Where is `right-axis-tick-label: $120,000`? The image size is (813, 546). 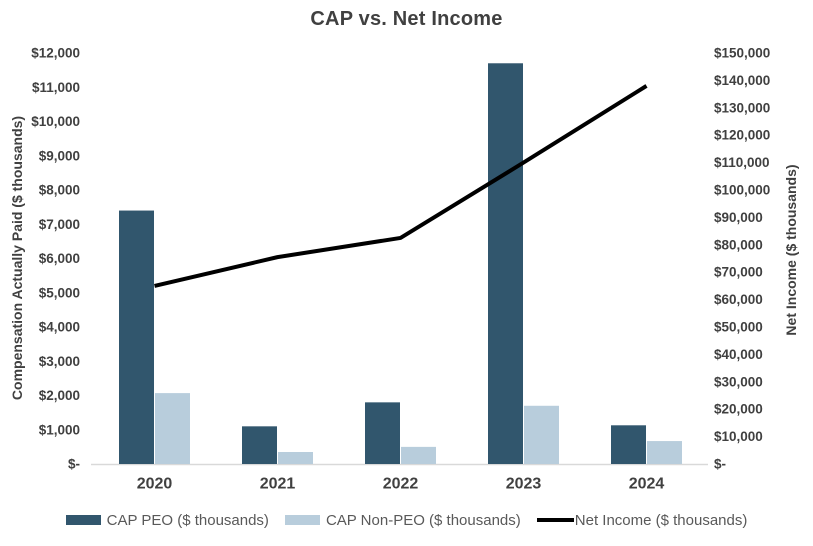 right-axis-tick-label: $120,000 is located at coordinates (742, 135).